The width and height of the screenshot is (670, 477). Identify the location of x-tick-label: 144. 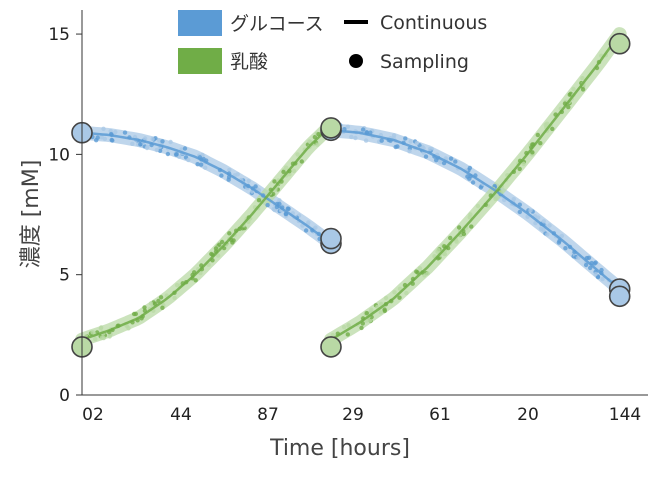
(625, 415).